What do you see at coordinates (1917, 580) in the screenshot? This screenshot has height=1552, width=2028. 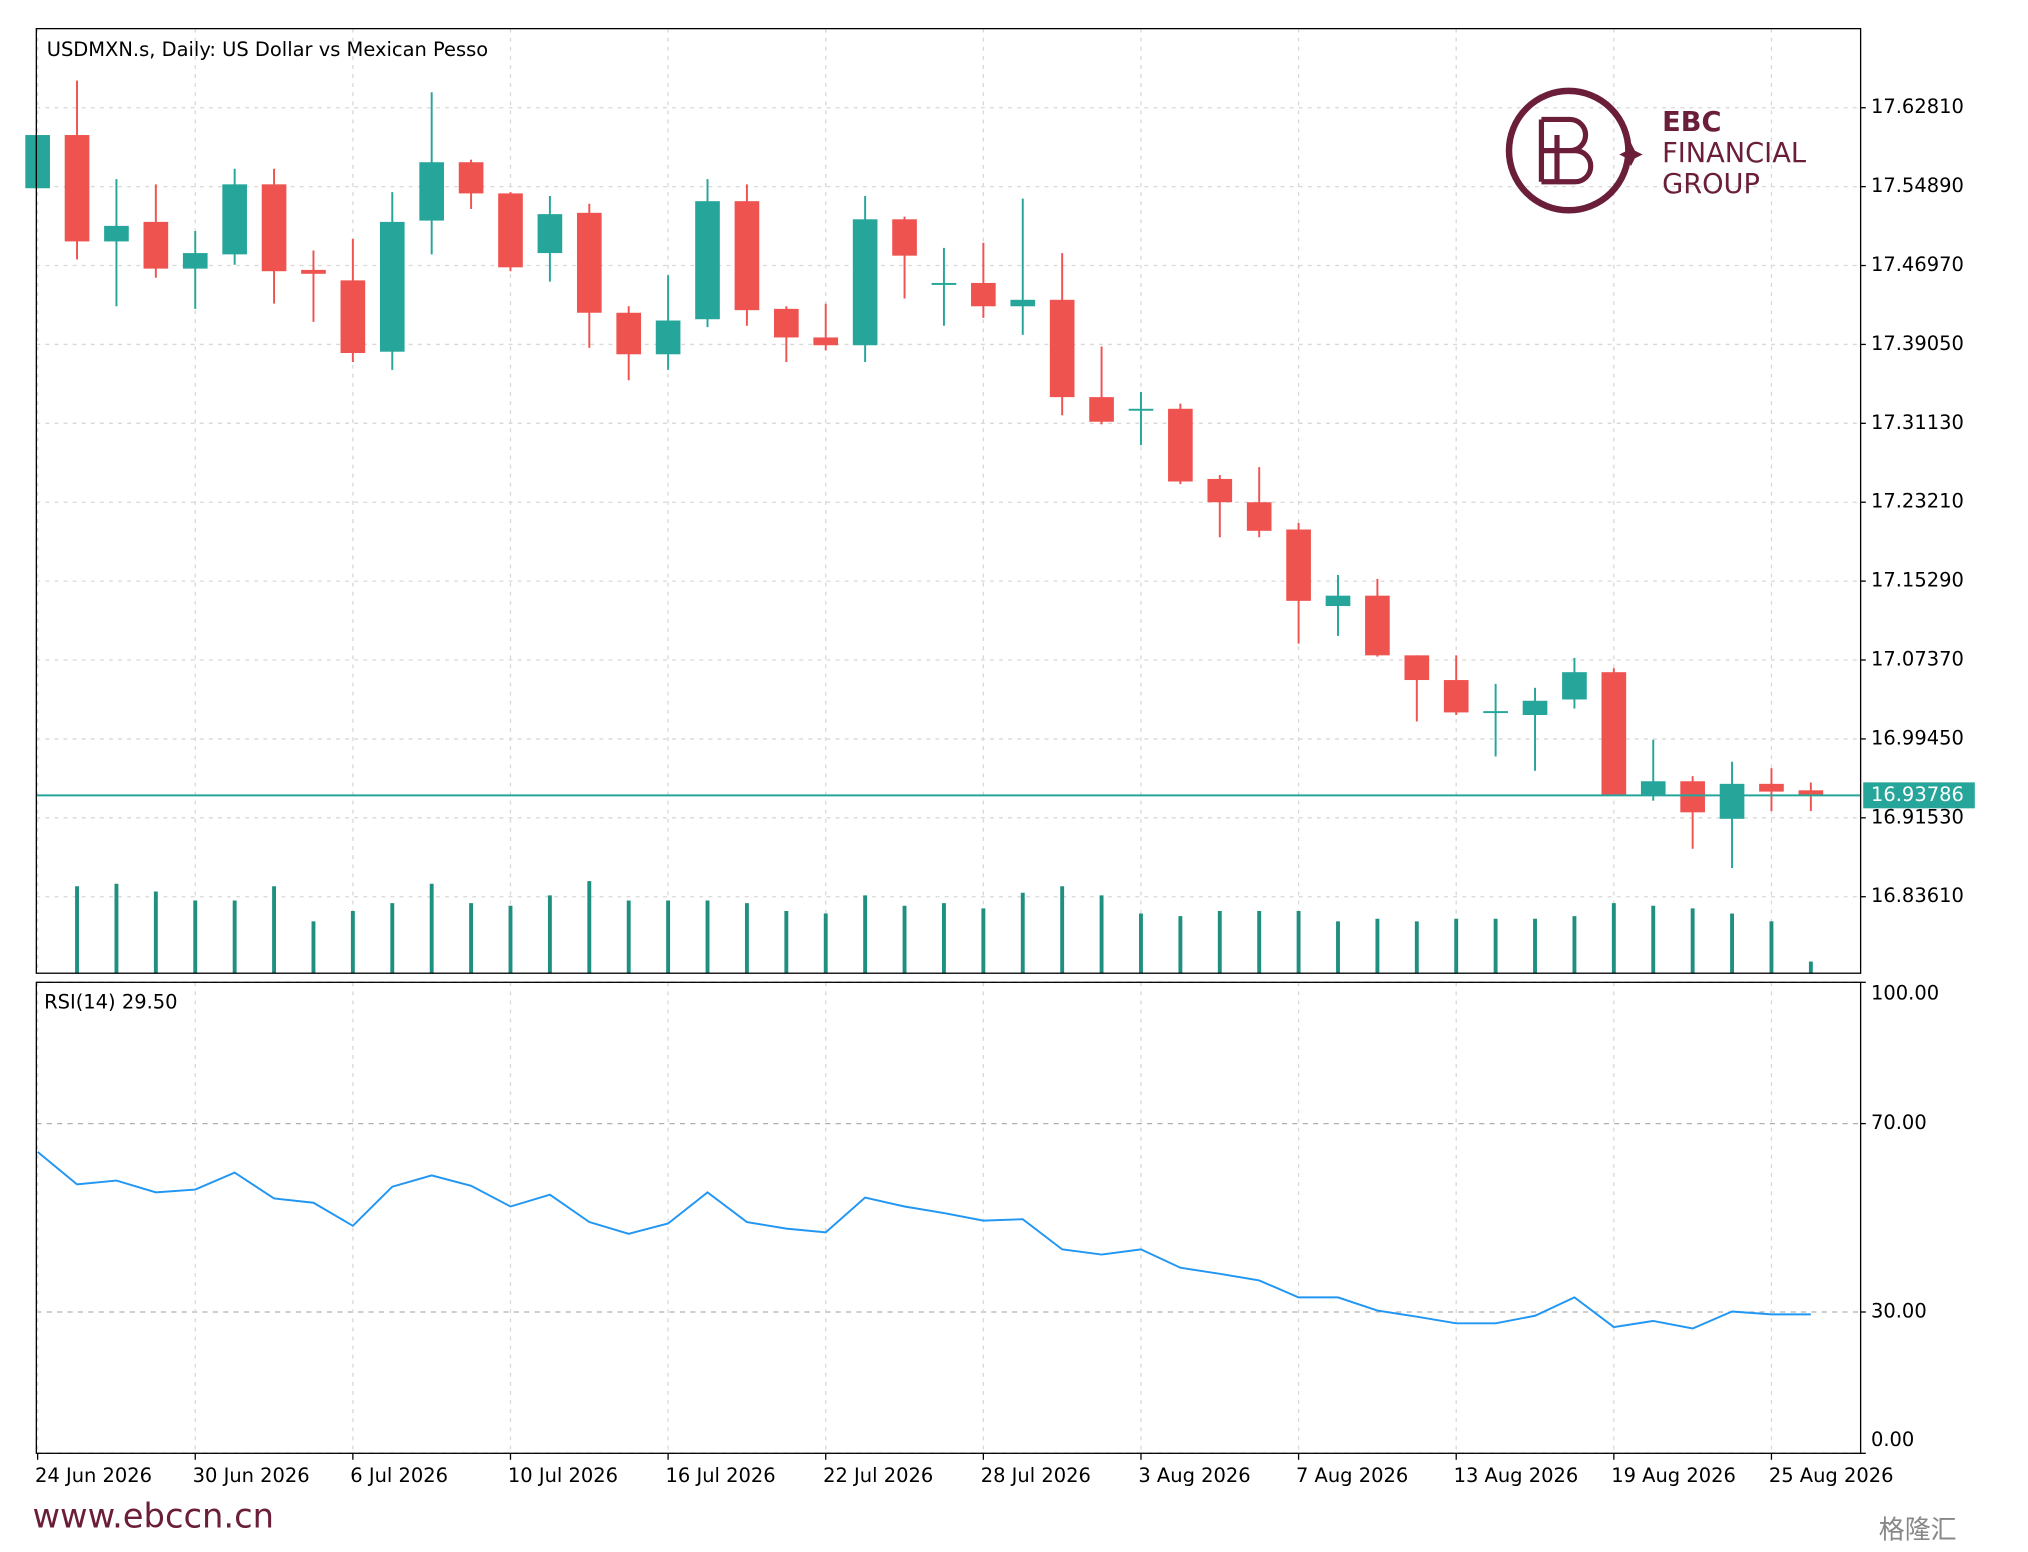 I see `y-tick-label: 17.15290` at bounding box center [1917, 580].